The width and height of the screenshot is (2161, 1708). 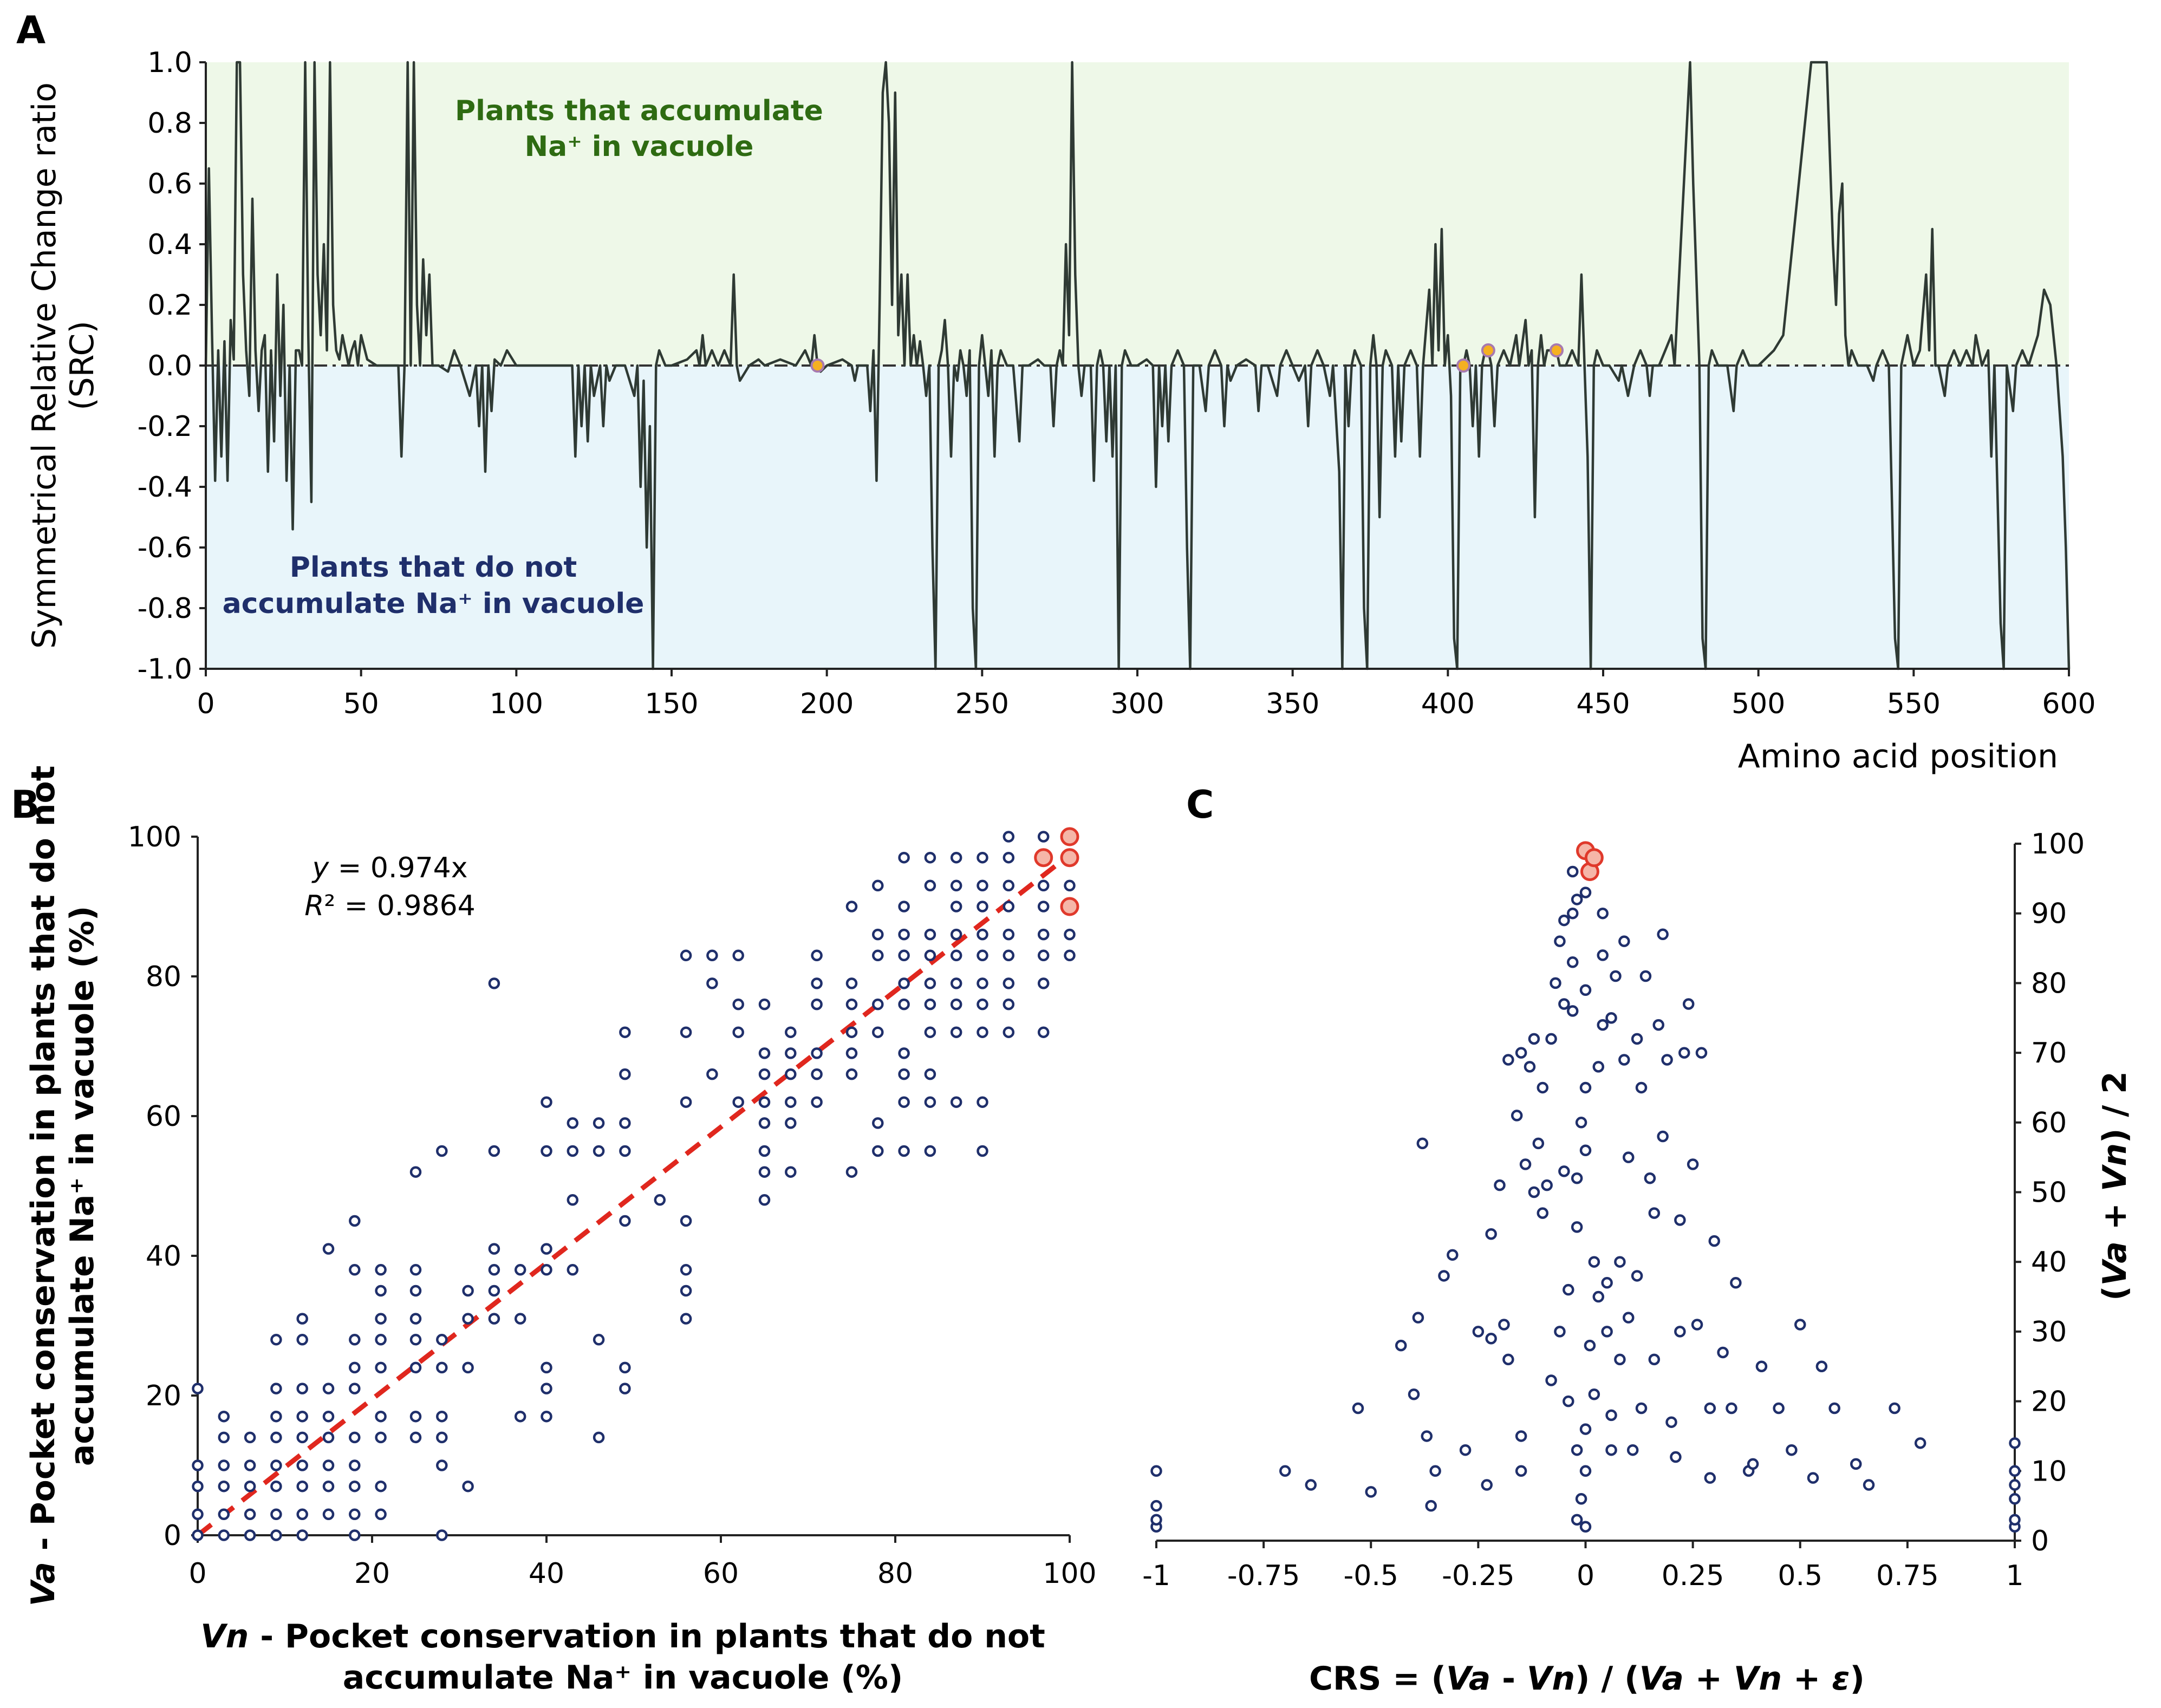 I want to click on y-tick-label: -0.4, so click(x=165, y=487).